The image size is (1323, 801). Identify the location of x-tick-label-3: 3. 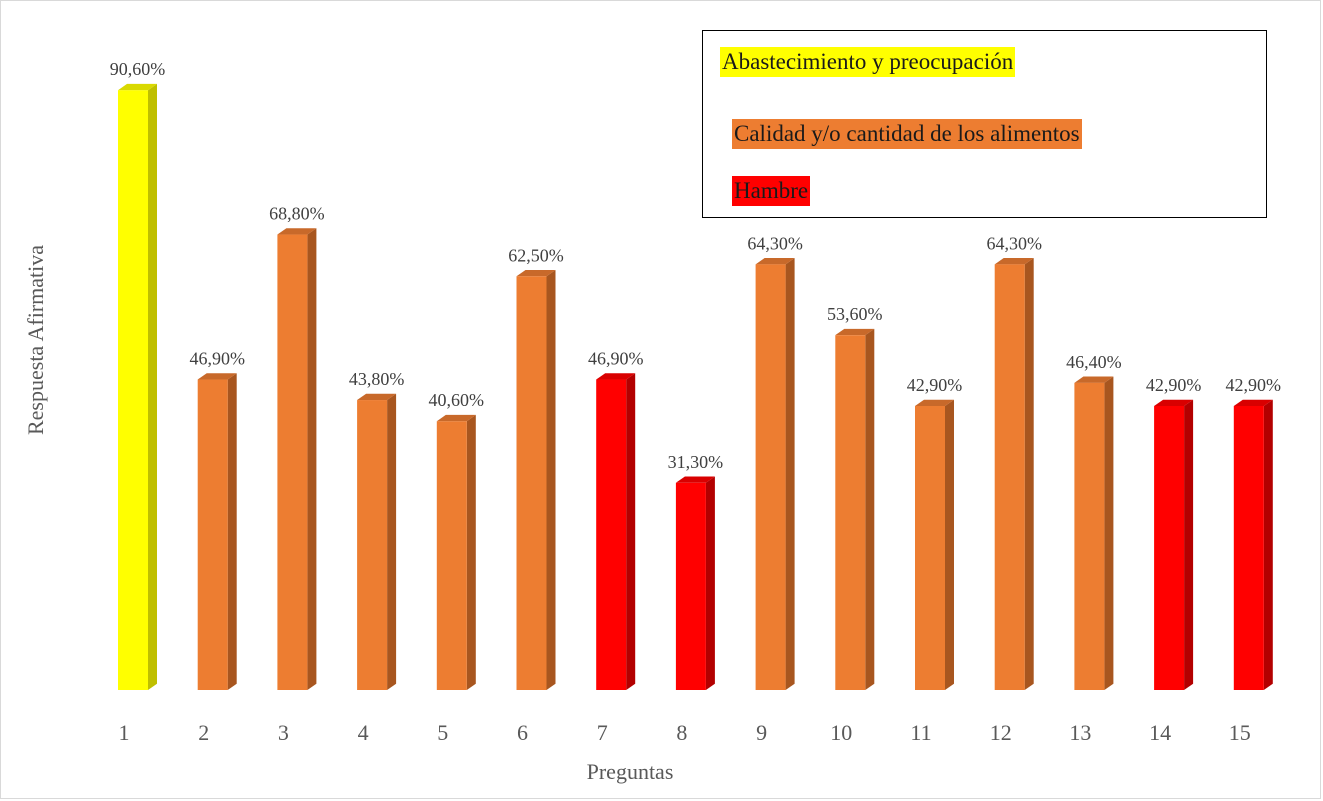
(283, 732).